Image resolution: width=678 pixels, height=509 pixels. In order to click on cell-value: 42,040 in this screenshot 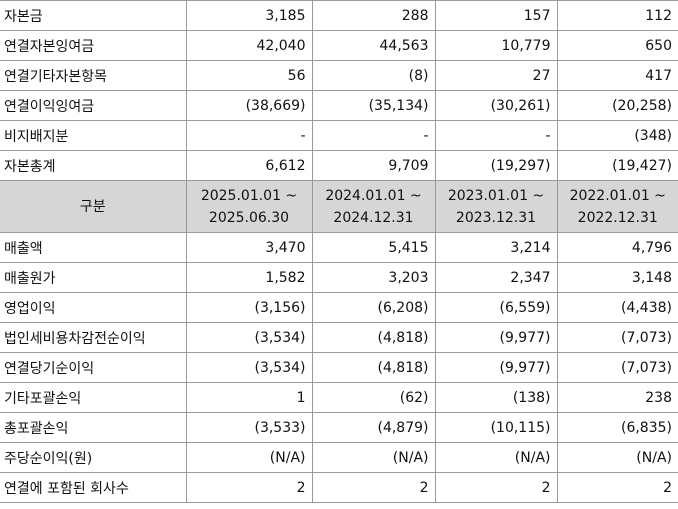, I will do `click(249, 45)`.